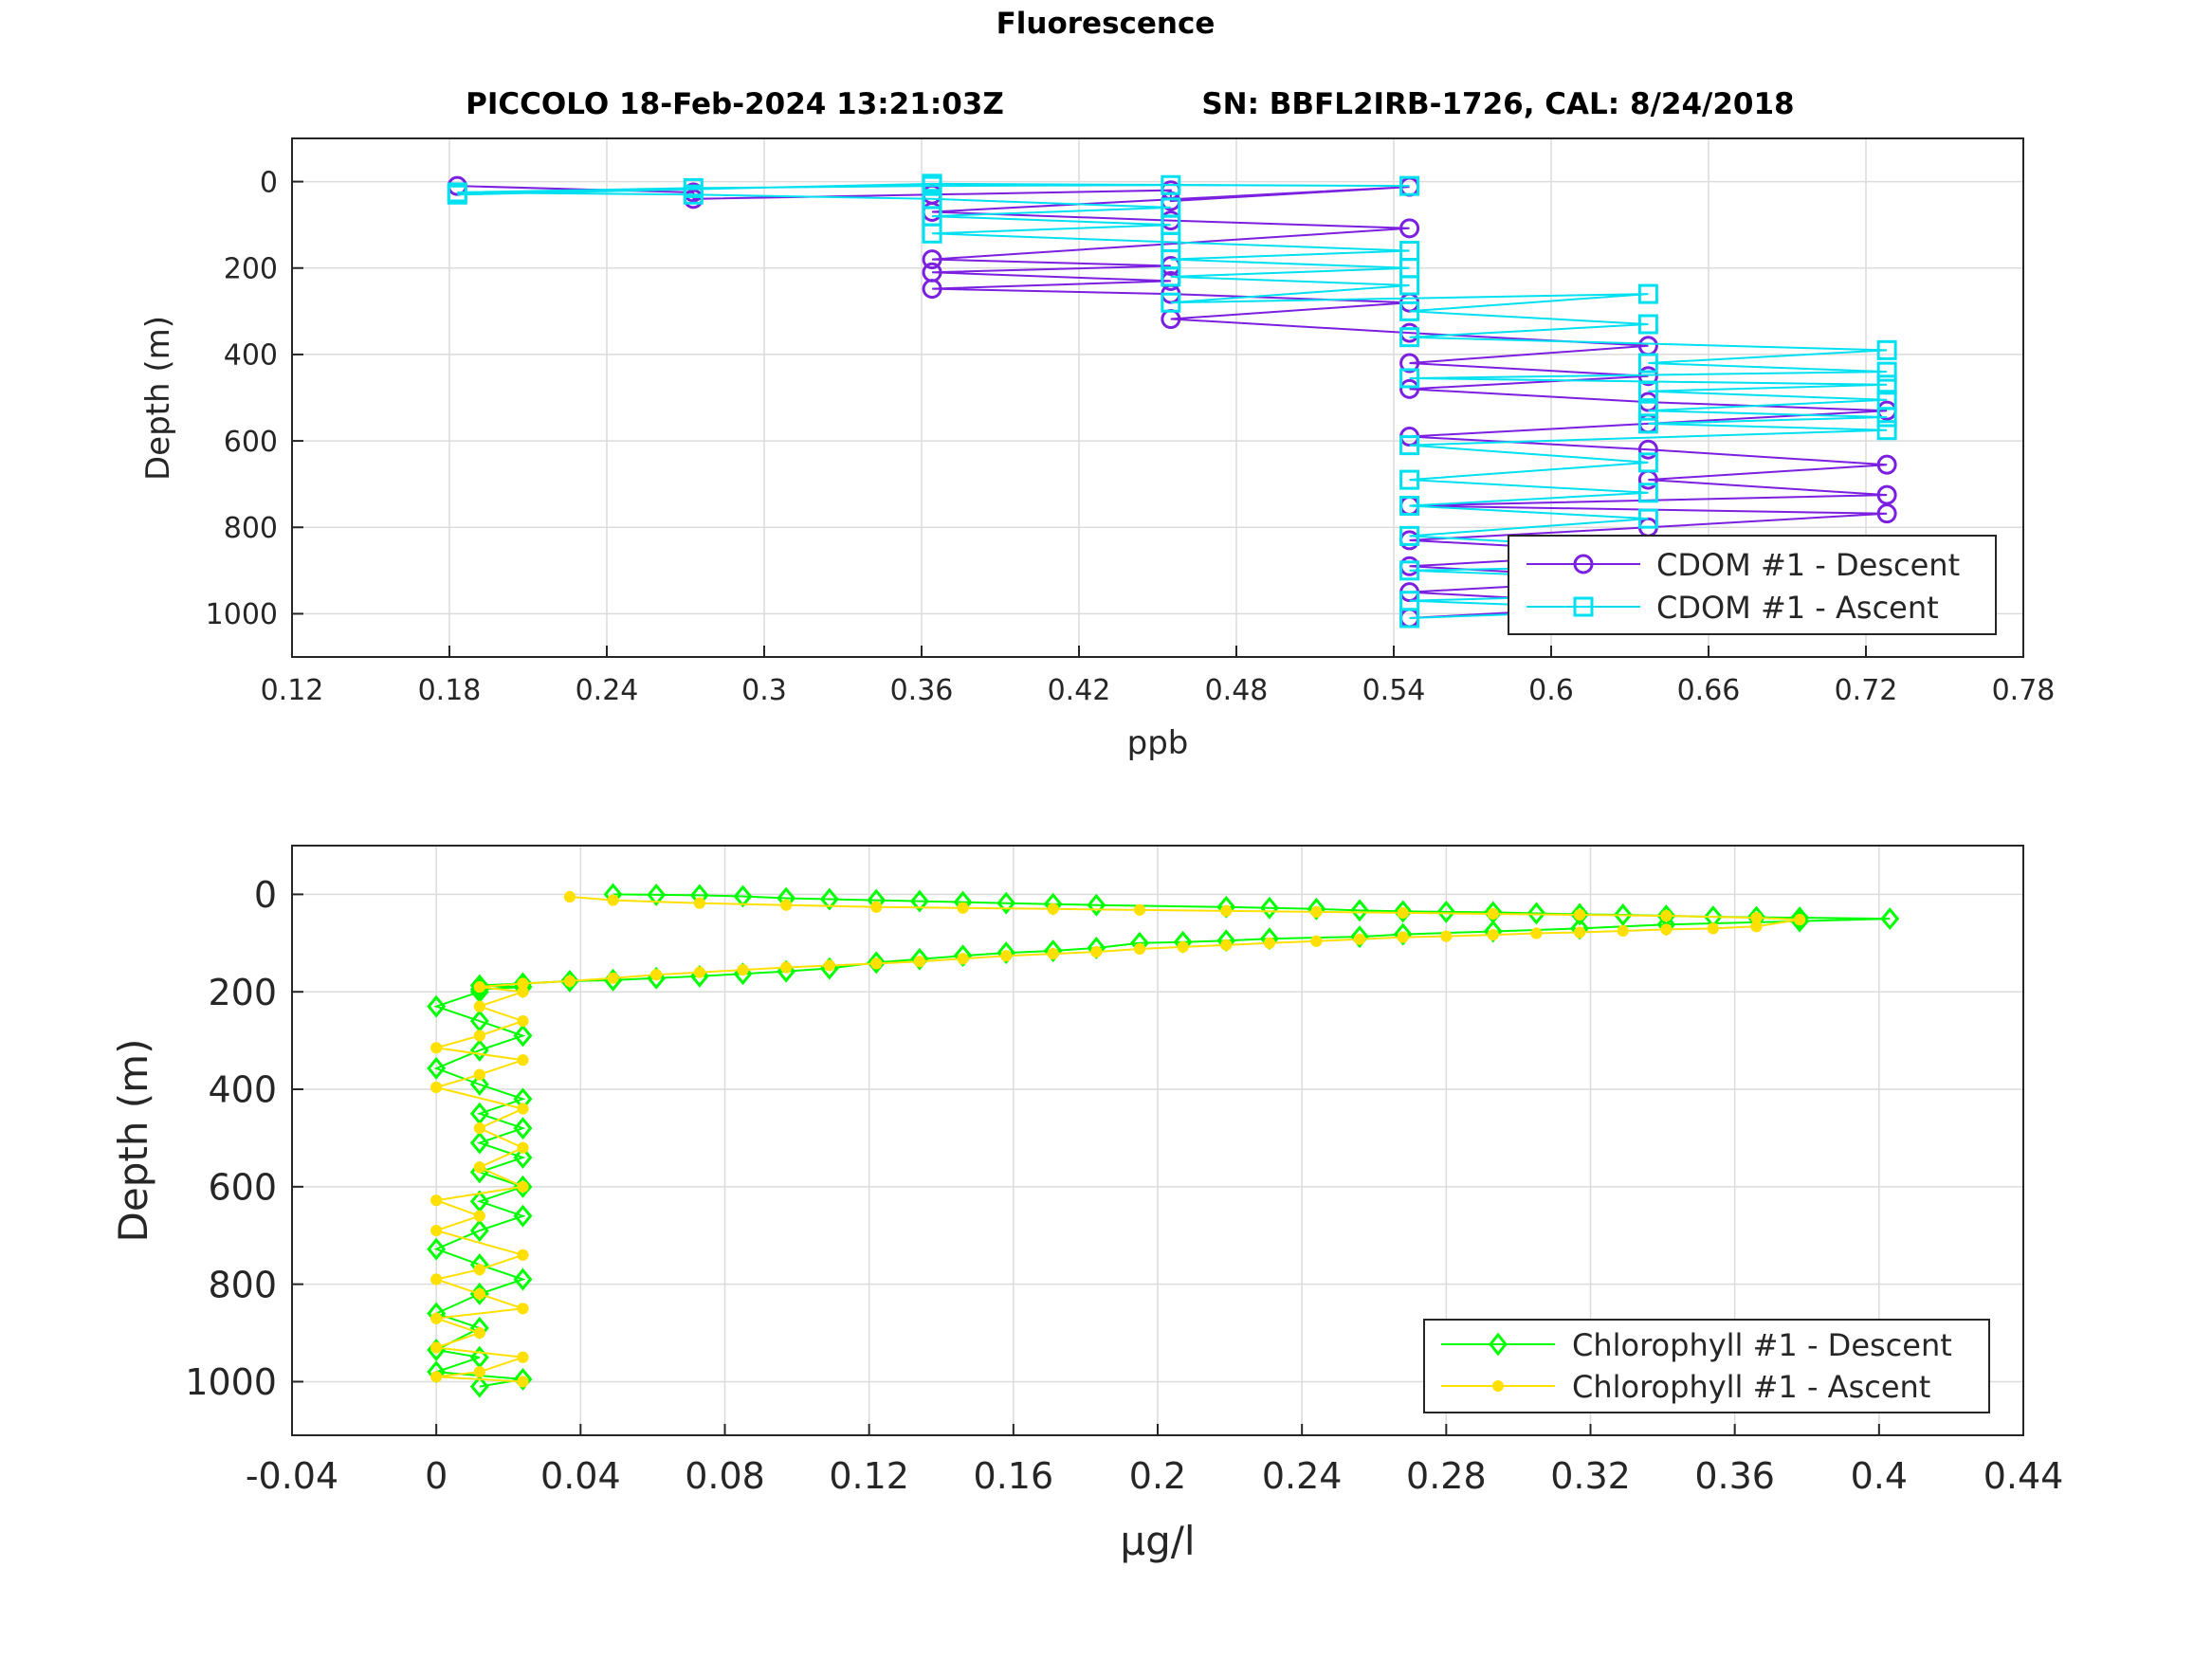  Describe the element at coordinates (869, 1476) in the screenshot. I see `chlorophyll-x-tick-label: 0.12` at that location.